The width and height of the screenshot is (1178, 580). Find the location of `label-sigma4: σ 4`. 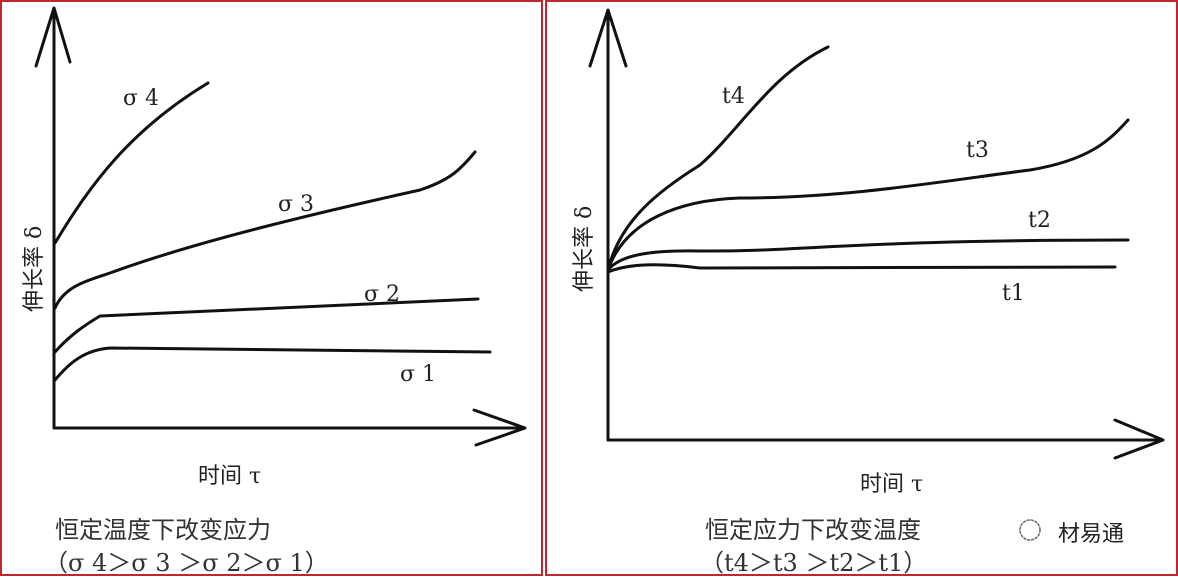

label-sigma4: σ 4 is located at coordinates (141, 98).